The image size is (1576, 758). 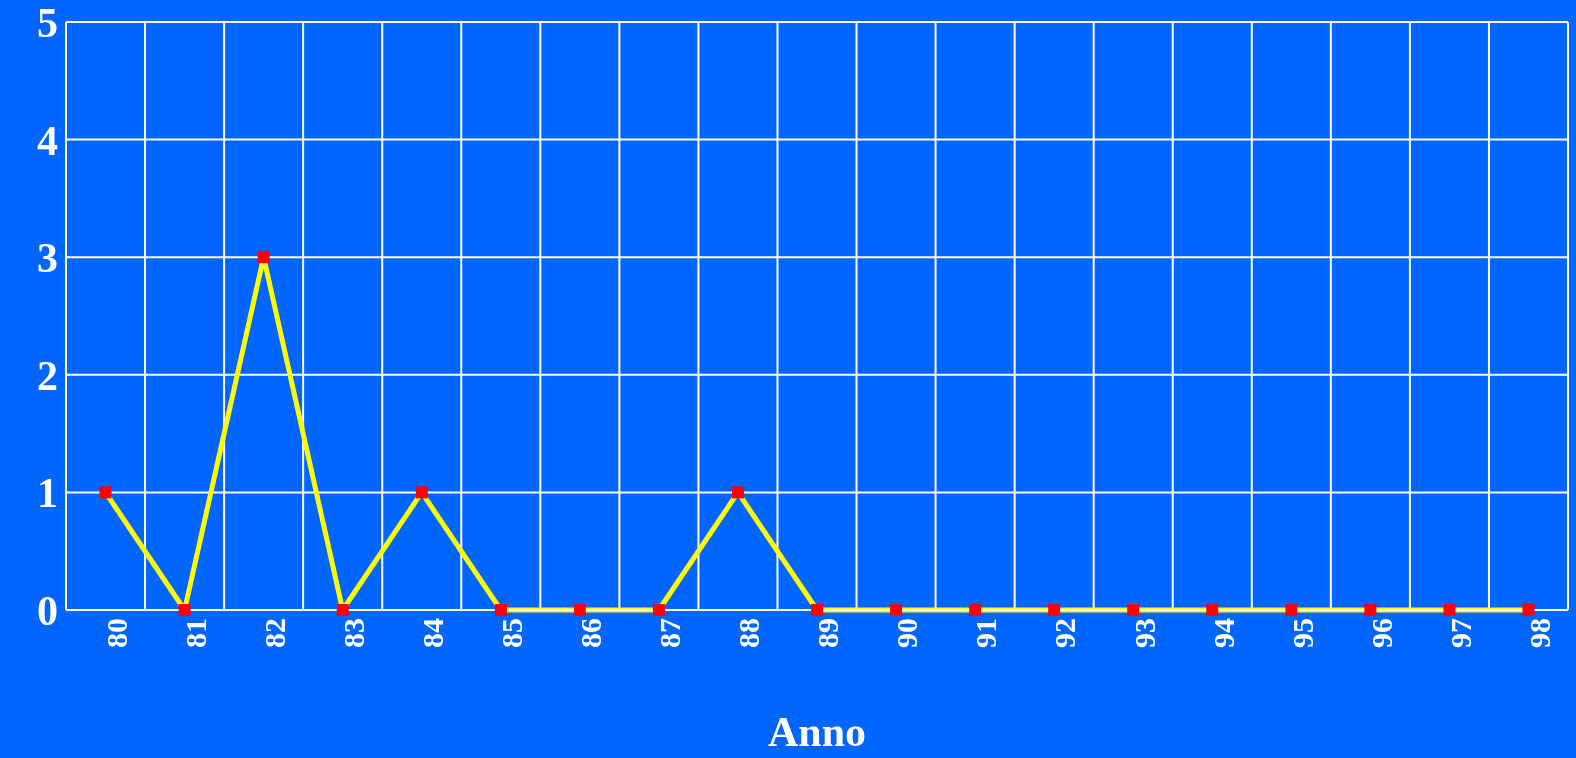 What do you see at coordinates (828, 633) in the screenshot?
I see `x-tick-label: 89` at bounding box center [828, 633].